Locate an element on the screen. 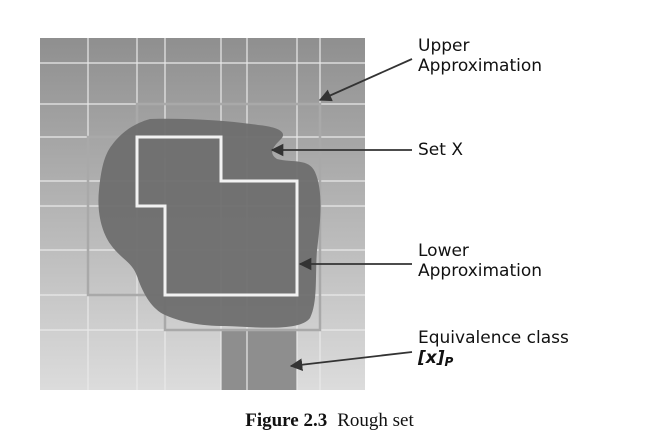  lower-approximation-label-line2: Approximation is located at coordinates (480, 271).